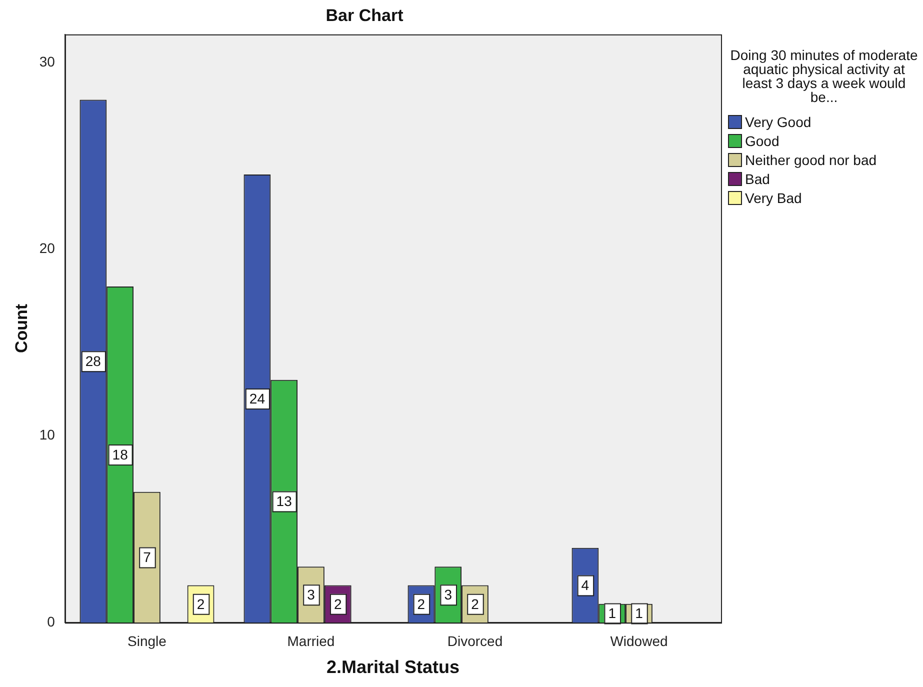 This screenshot has height=687, width=923. I want to click on y-tick-label: 30, so click(47, 61).